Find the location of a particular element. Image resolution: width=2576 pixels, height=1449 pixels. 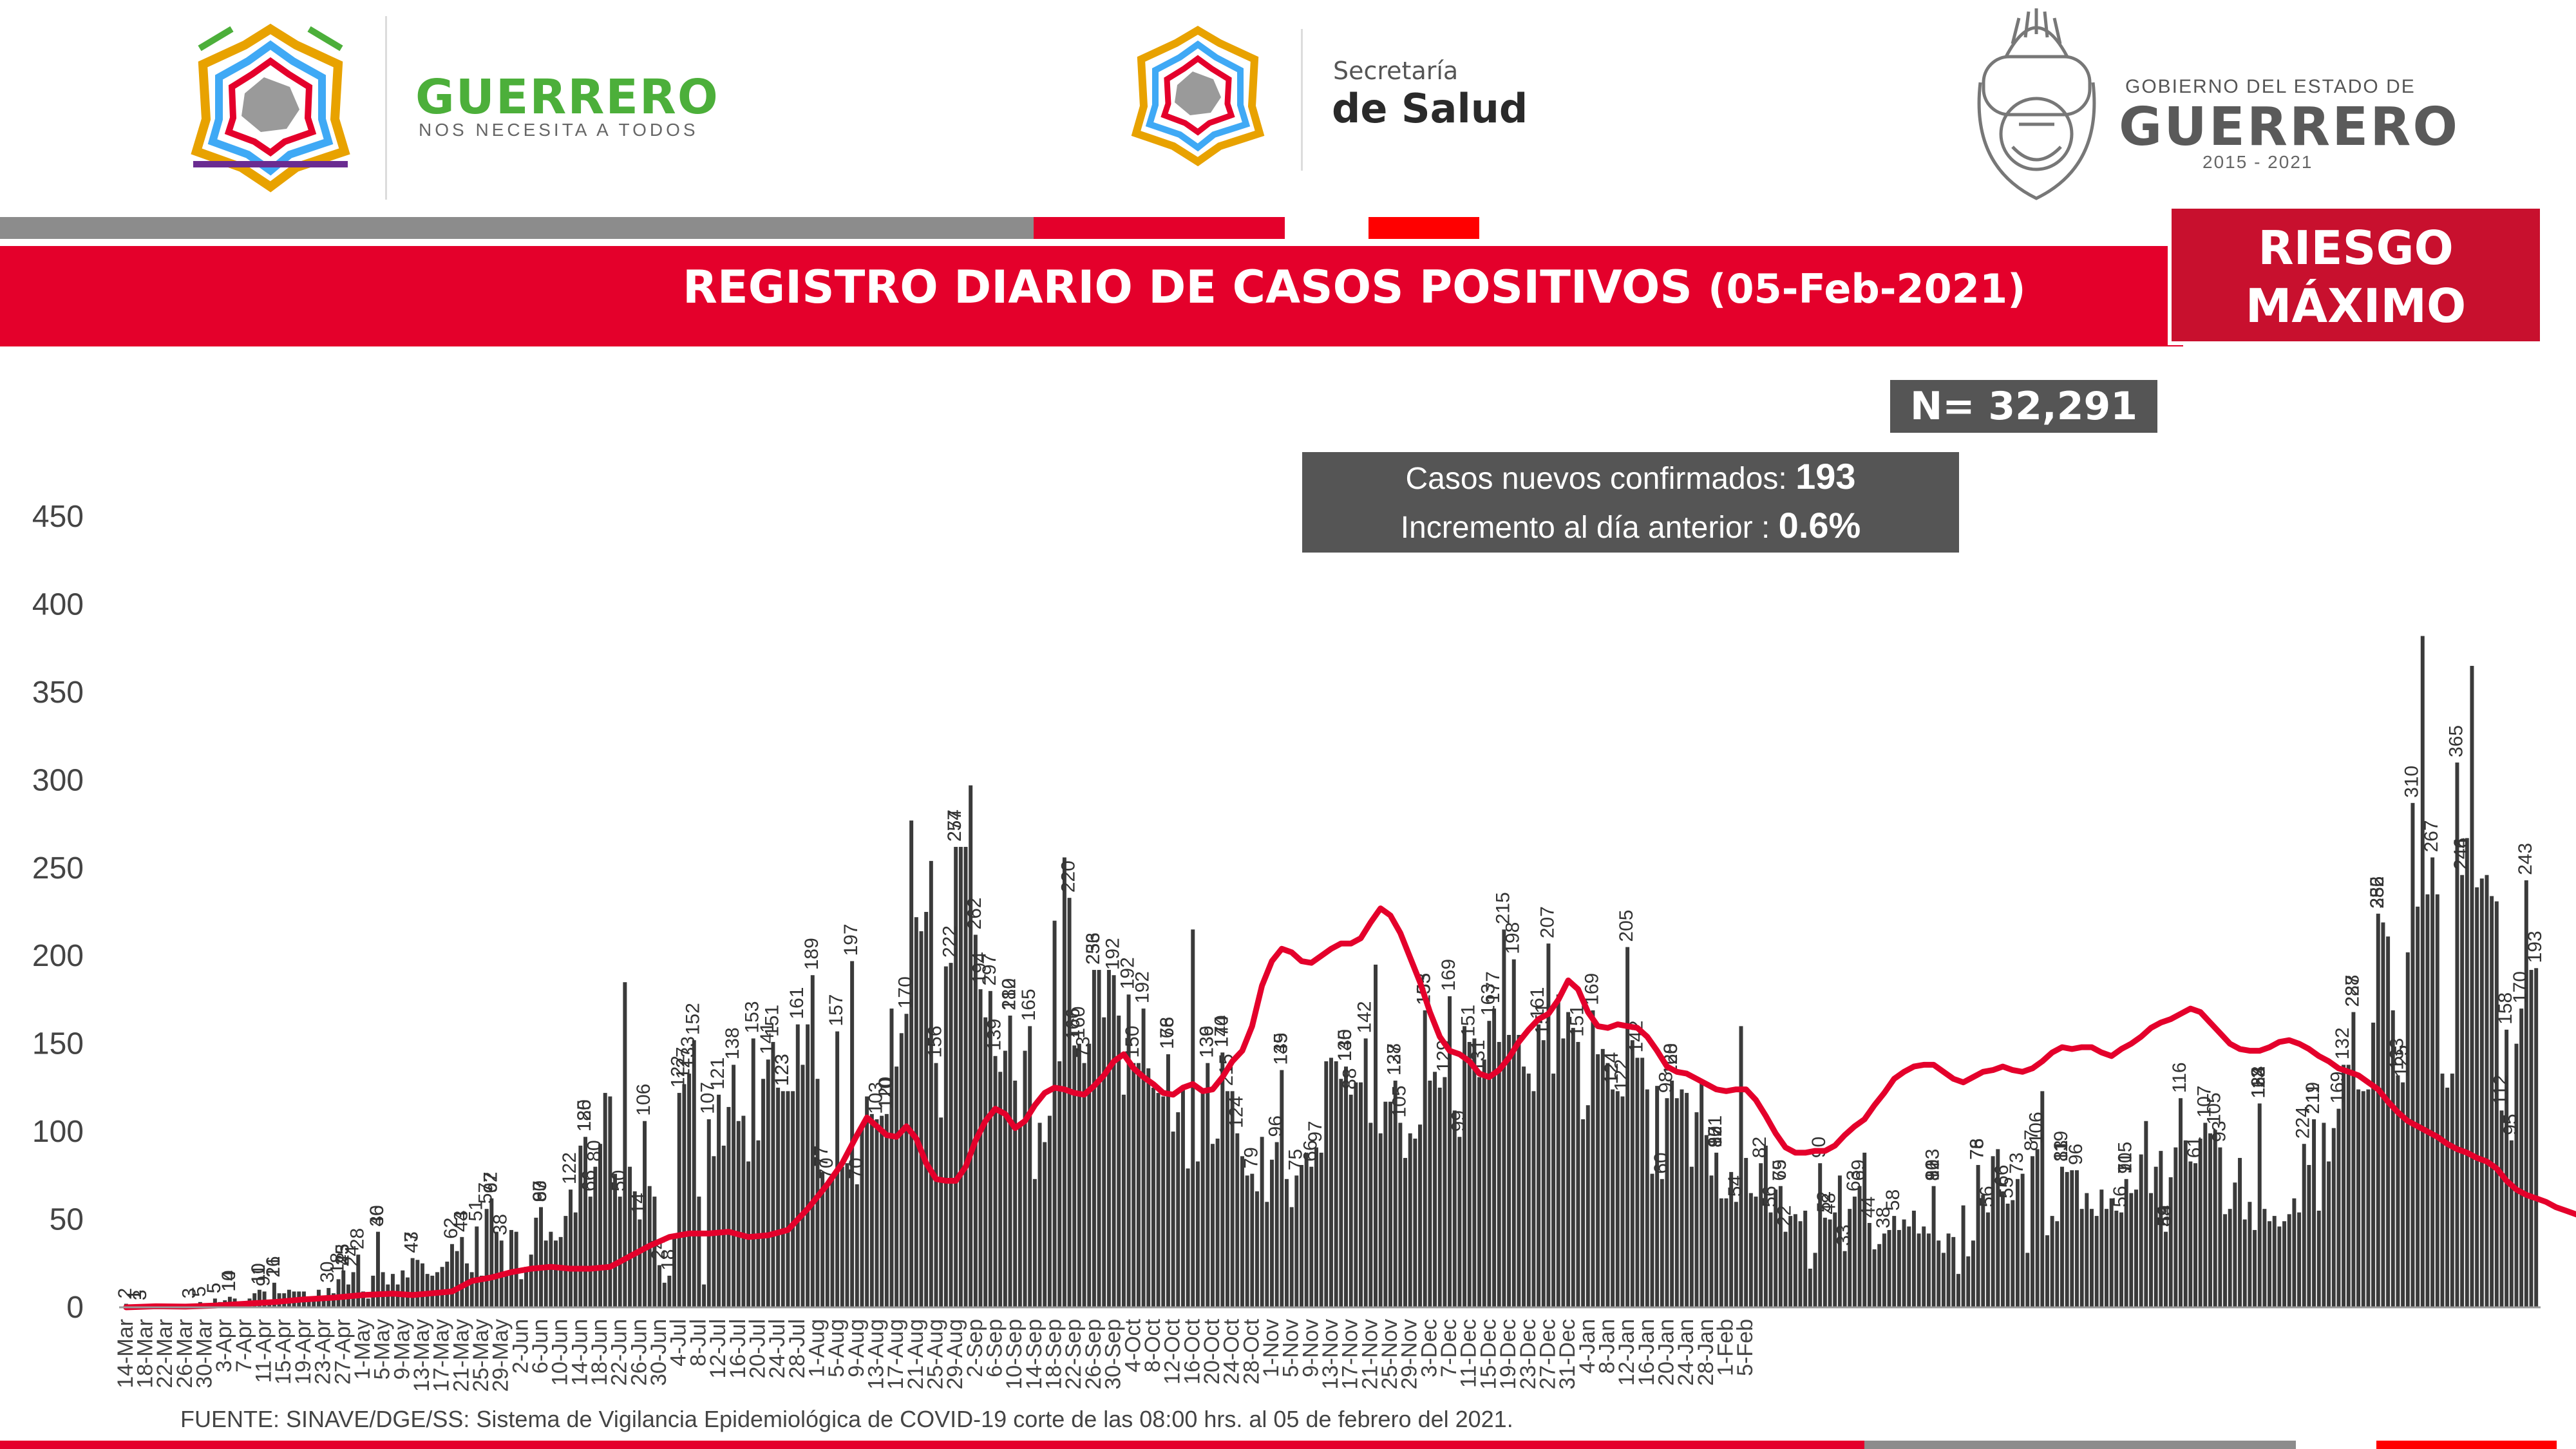

bar-value-label: 92 is located at coordinates (1715, 1136).